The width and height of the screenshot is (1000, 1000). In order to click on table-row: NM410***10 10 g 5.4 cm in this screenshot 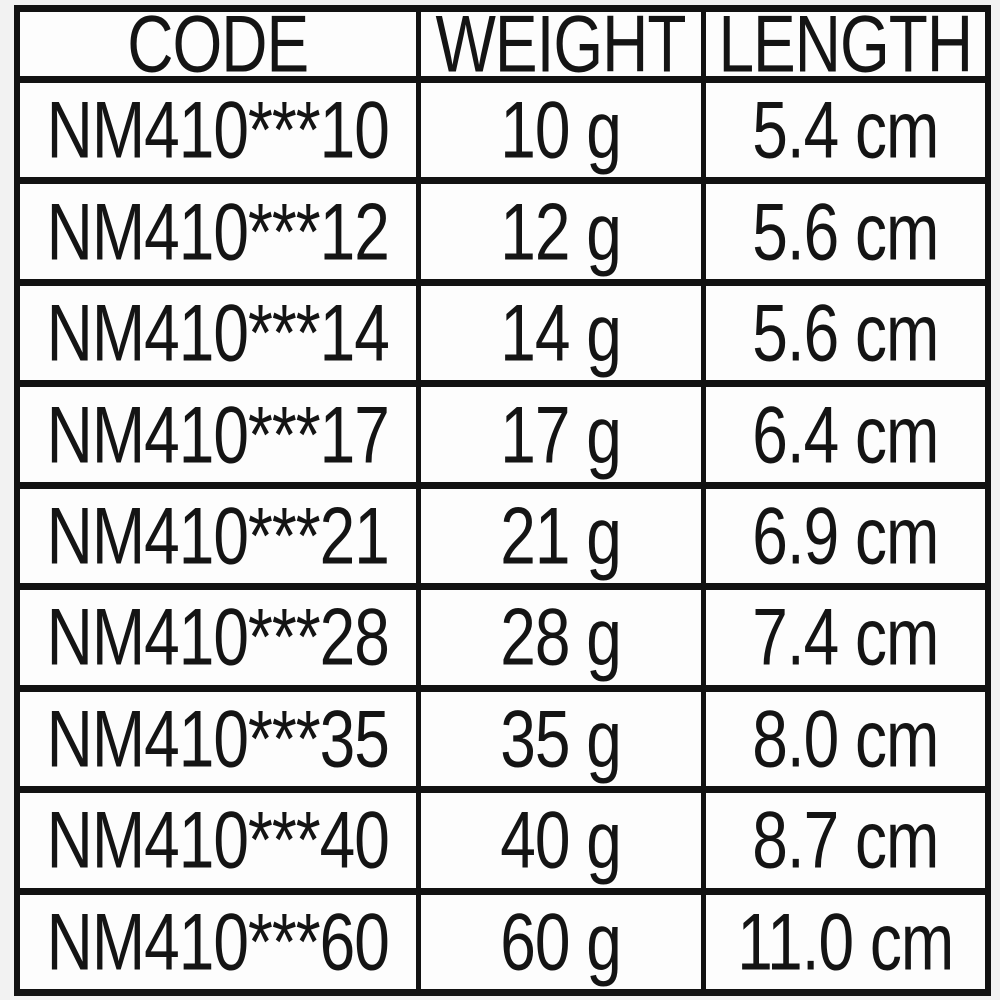, I will do `click(502, 130)`.